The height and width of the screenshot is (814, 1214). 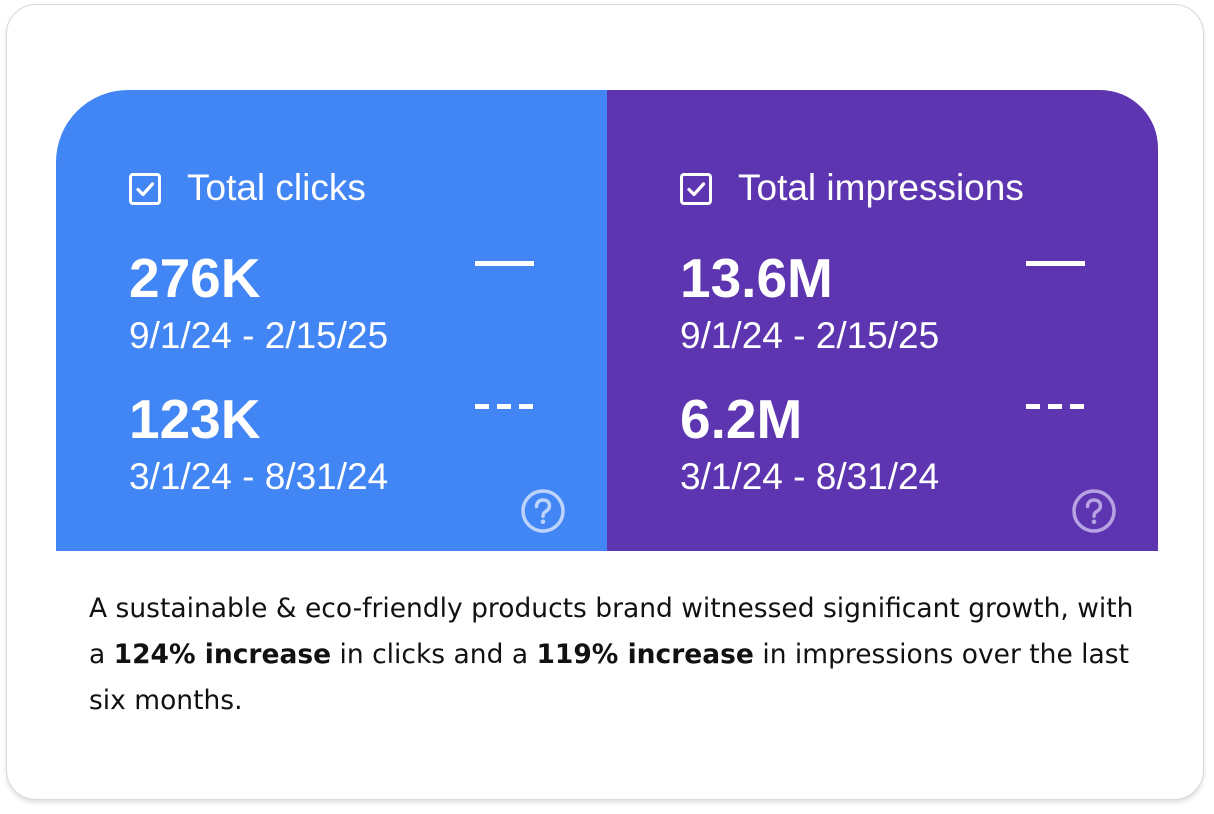 What do you see at coordinates (259, 335) in the screenshot?
I see `clicks-current-range: 9/1/24 - 2/15/25` at bounding box center [259, 335].